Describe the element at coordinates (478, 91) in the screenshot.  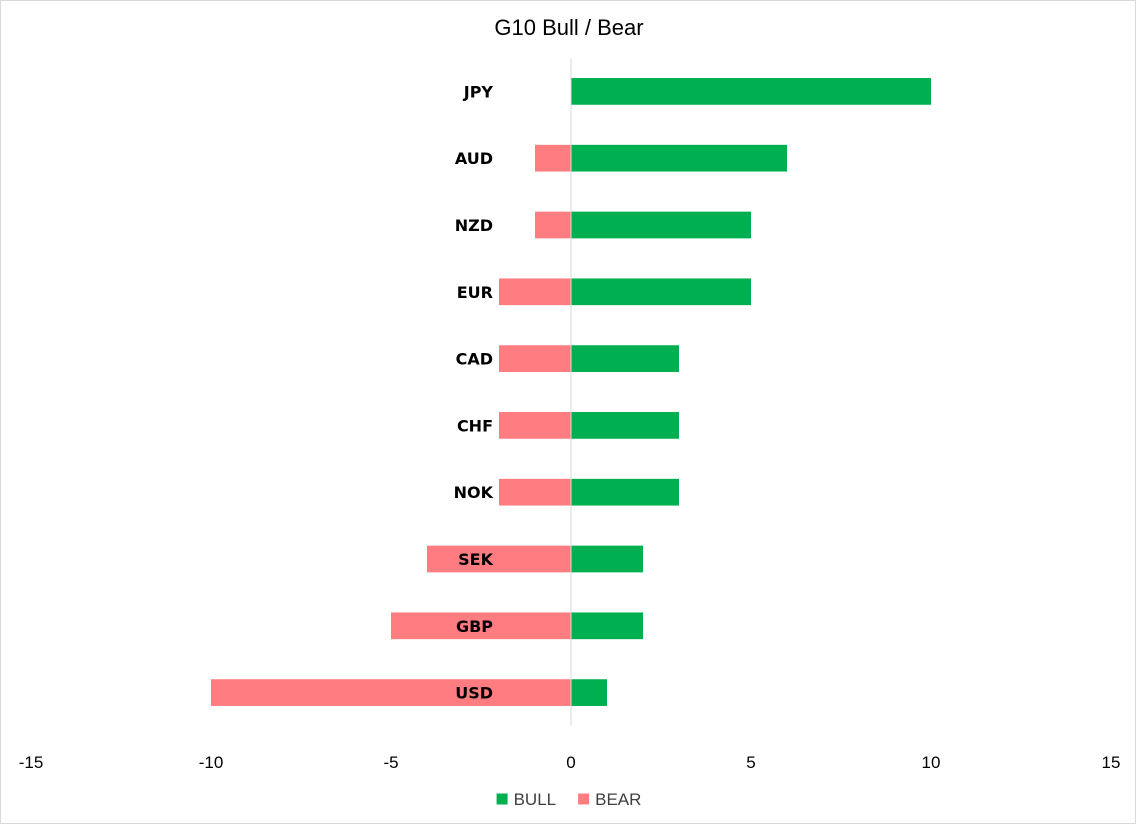
I see `category-label-jpy: JPY` at that location.